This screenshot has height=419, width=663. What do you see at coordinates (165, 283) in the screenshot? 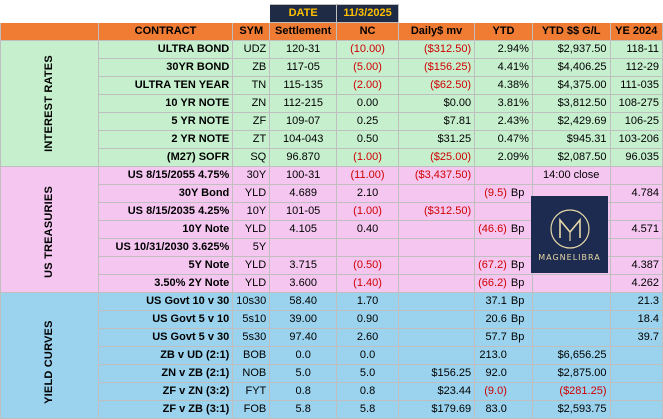
I see `contract-name: 3.50% 2Y Note` at bounding box center [165, 283].